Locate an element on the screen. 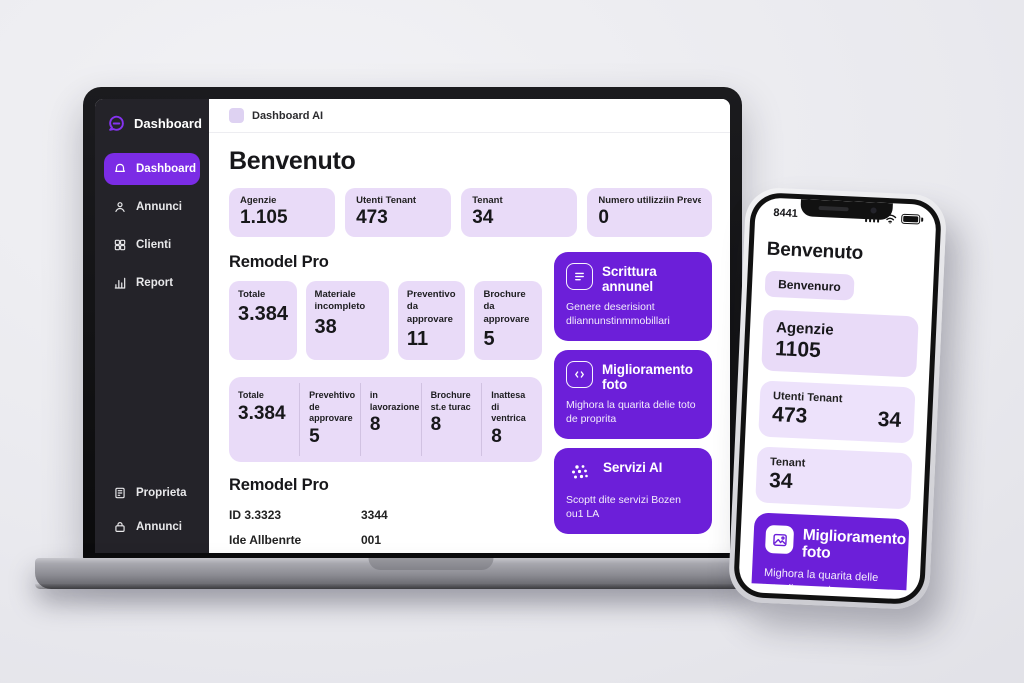  phone-screen: 8441 Be is located at coordinates (837, 398).